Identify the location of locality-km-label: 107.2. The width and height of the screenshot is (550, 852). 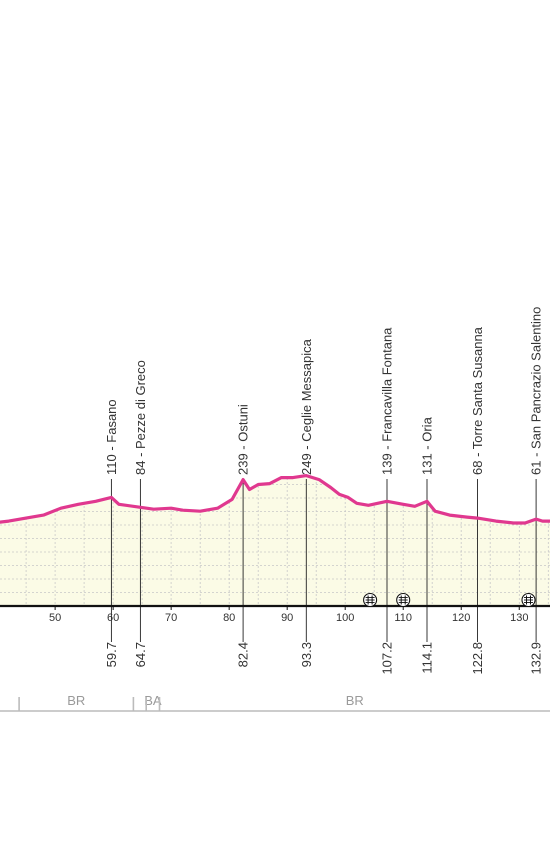
(387, 658).